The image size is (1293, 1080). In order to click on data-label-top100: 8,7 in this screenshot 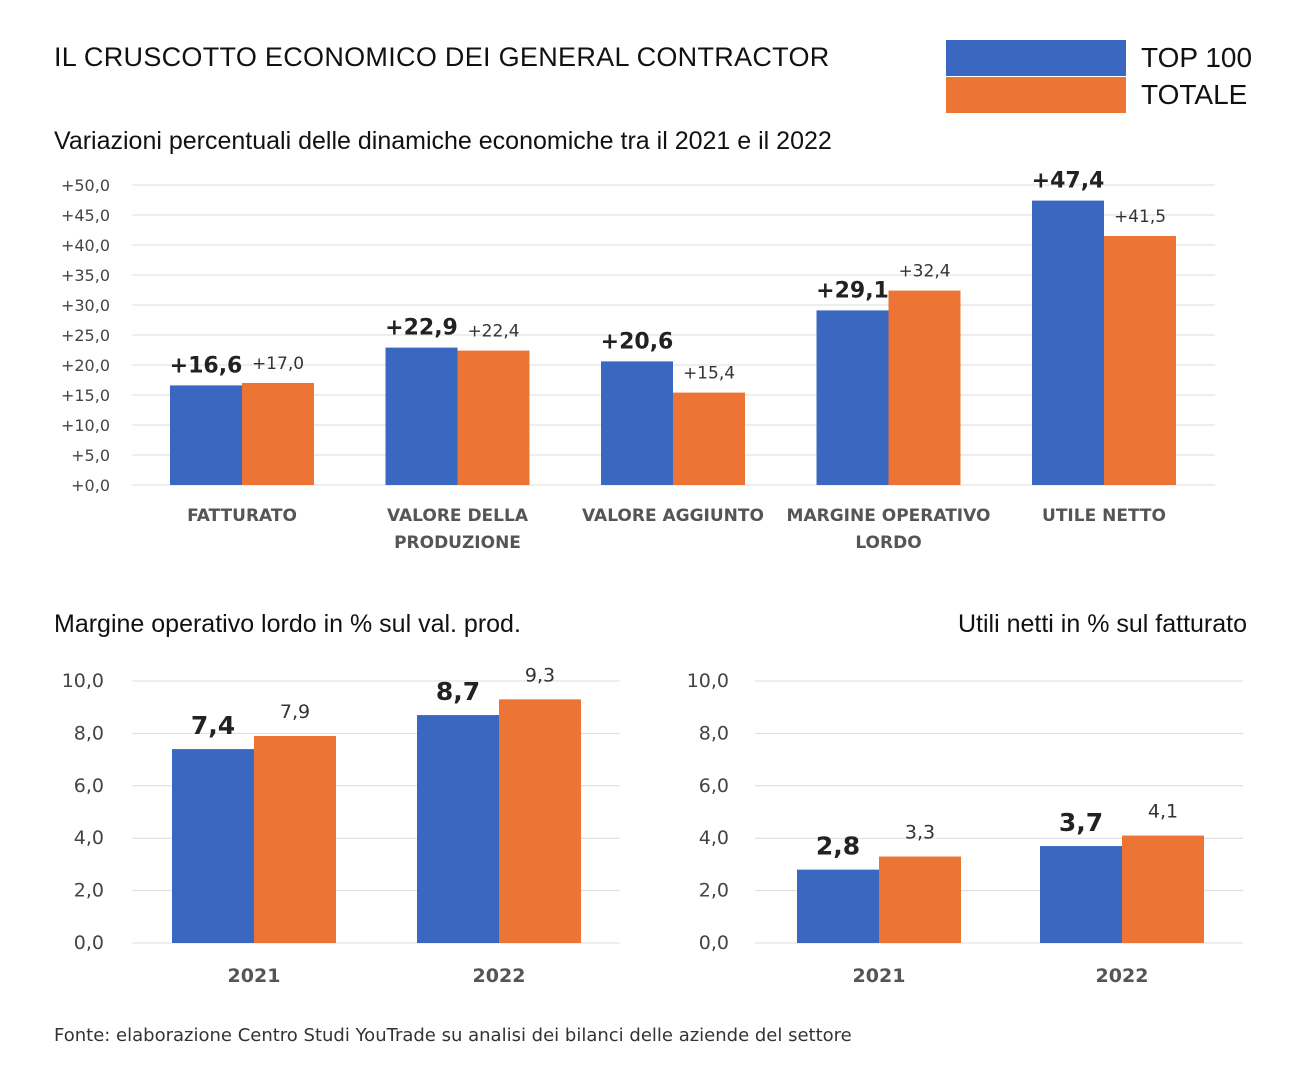, I will do `click(458, 691)`.